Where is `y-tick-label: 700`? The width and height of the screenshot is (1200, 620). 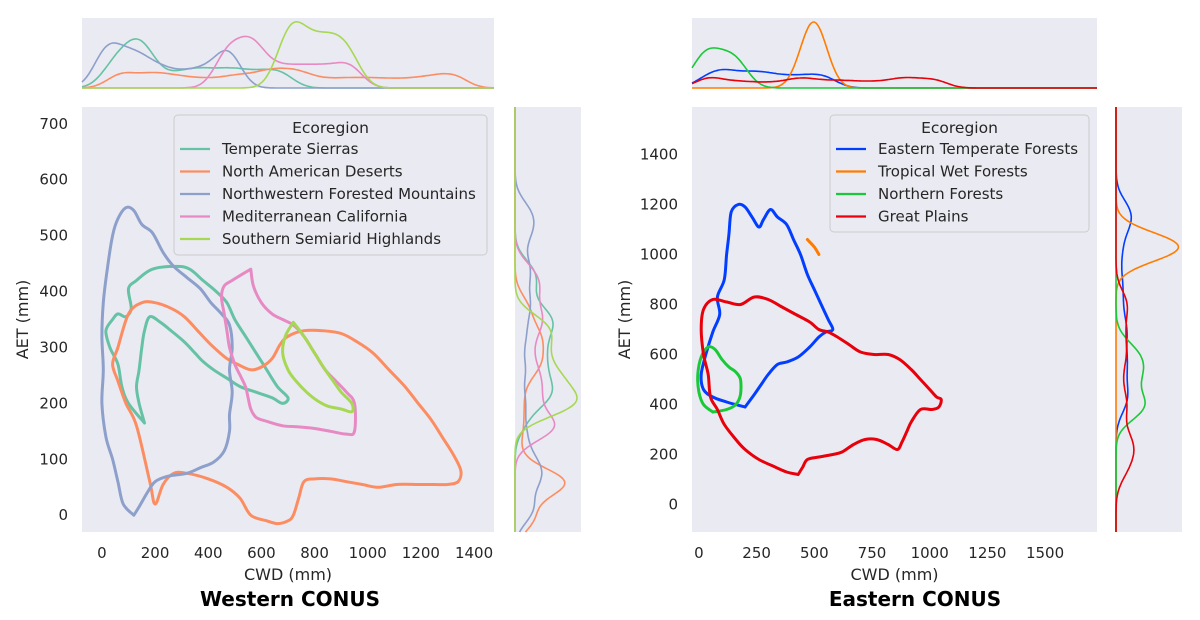 y-tick-label: 700 is located at coordinates (53, 124).